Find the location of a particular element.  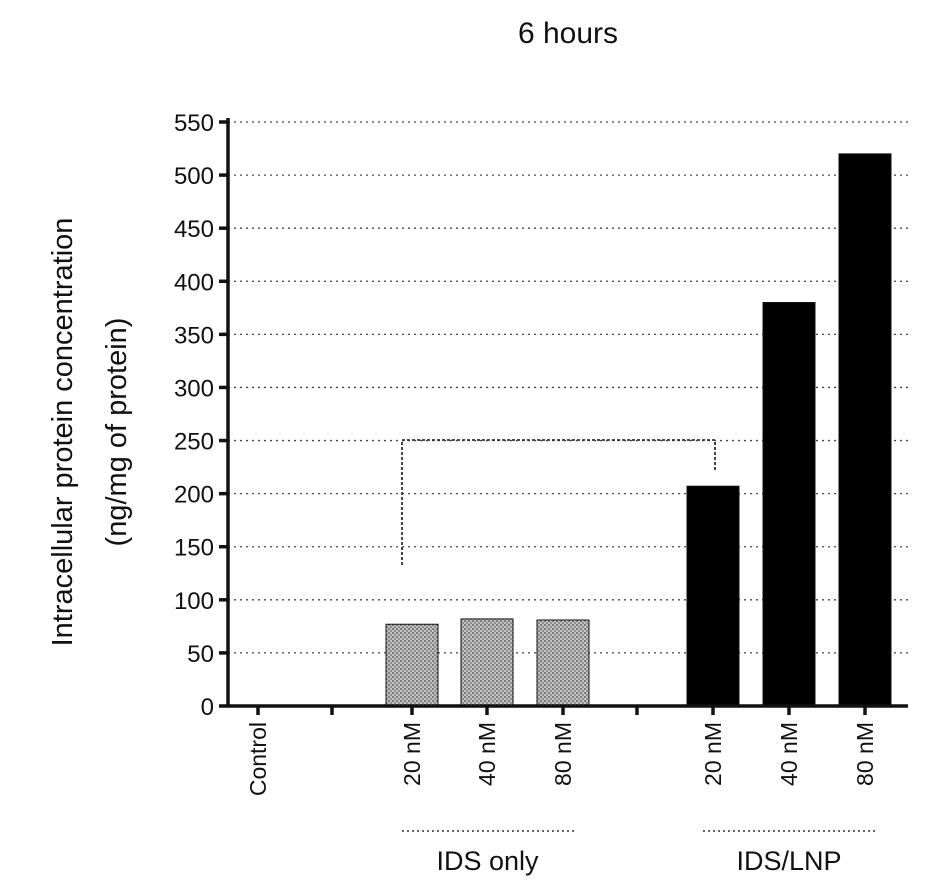

y-tick-label: 150 is located at coordinates (194, 548).